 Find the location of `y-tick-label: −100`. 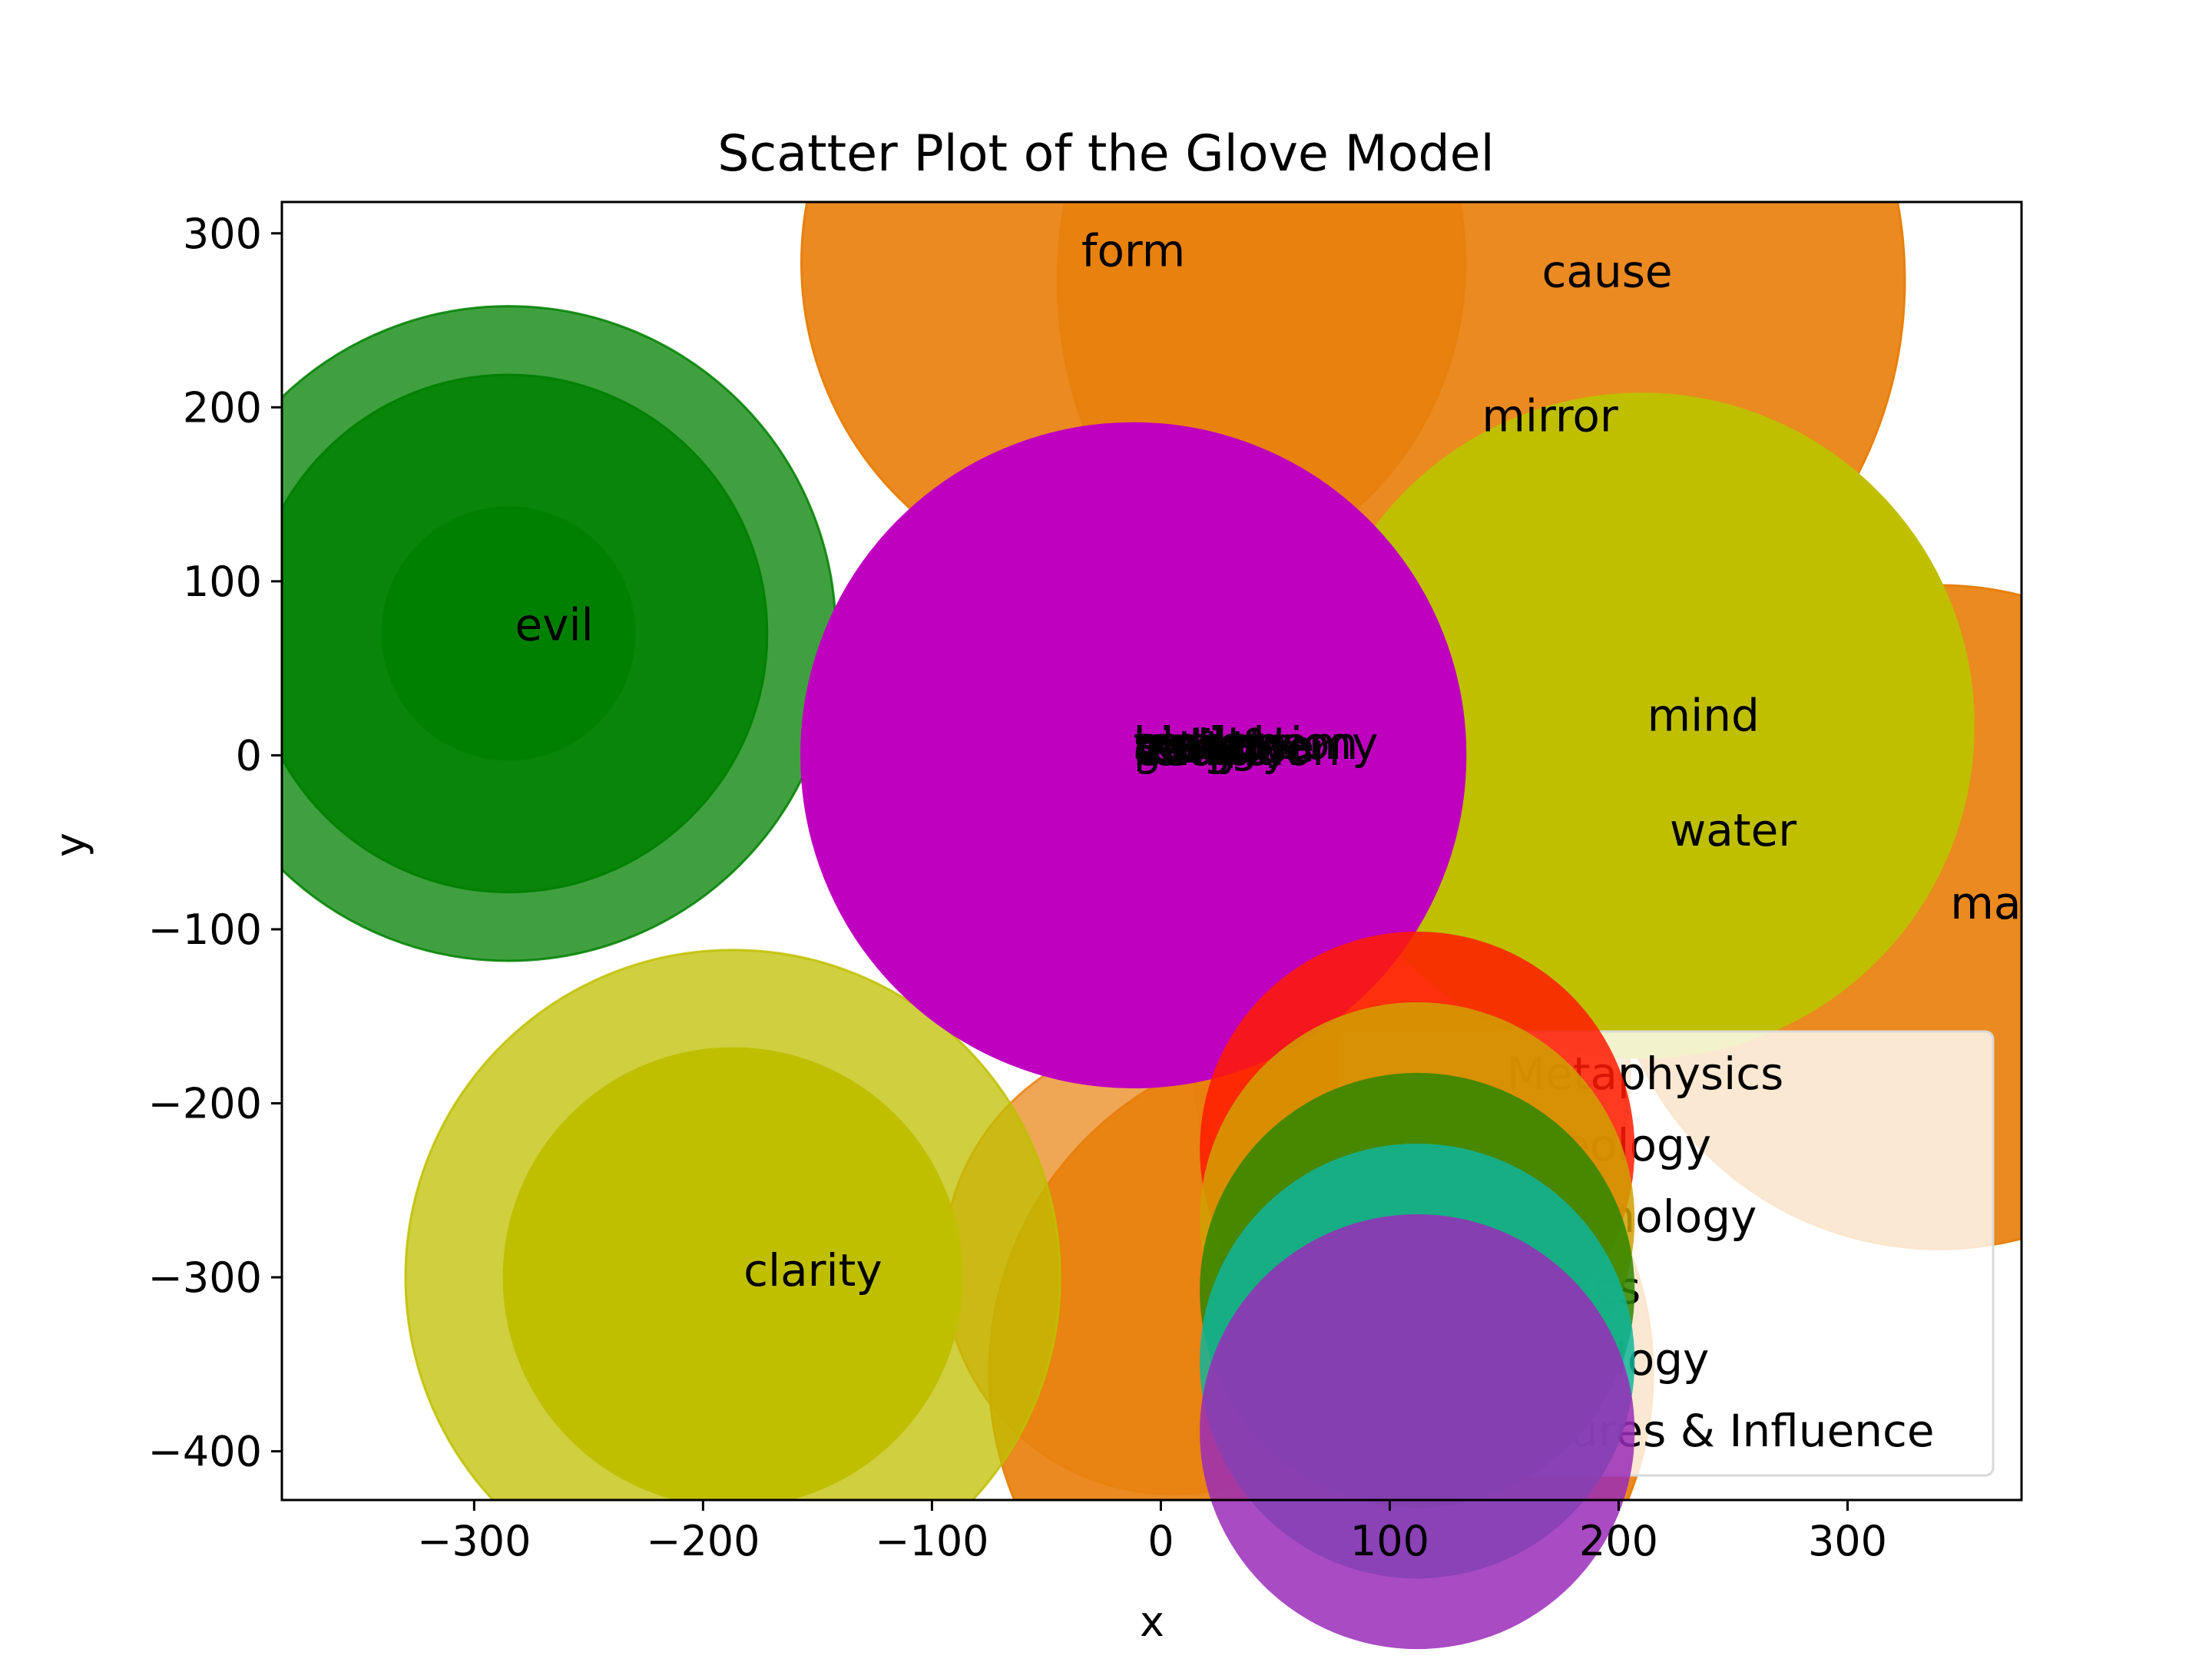

y-tick-label: −100 is located at coordinates (205, 930).